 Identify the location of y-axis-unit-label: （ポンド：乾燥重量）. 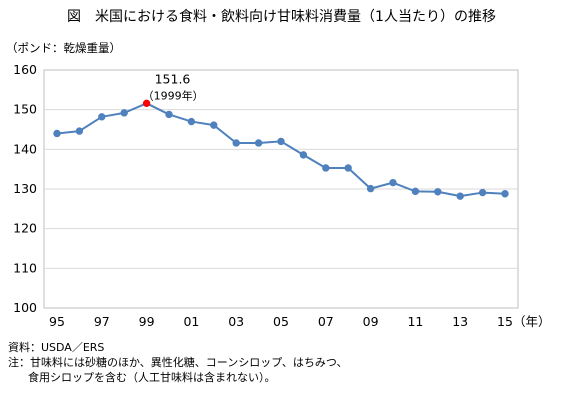
(63, 48).